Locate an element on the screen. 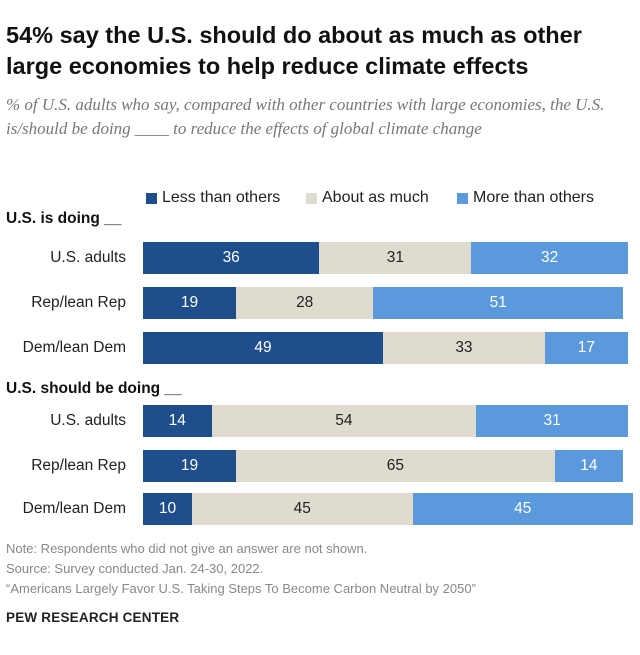 This screenshot has width=640, height=655. bar-row: U.S. adults 36 31 32 is located at coordinates (320, 258).